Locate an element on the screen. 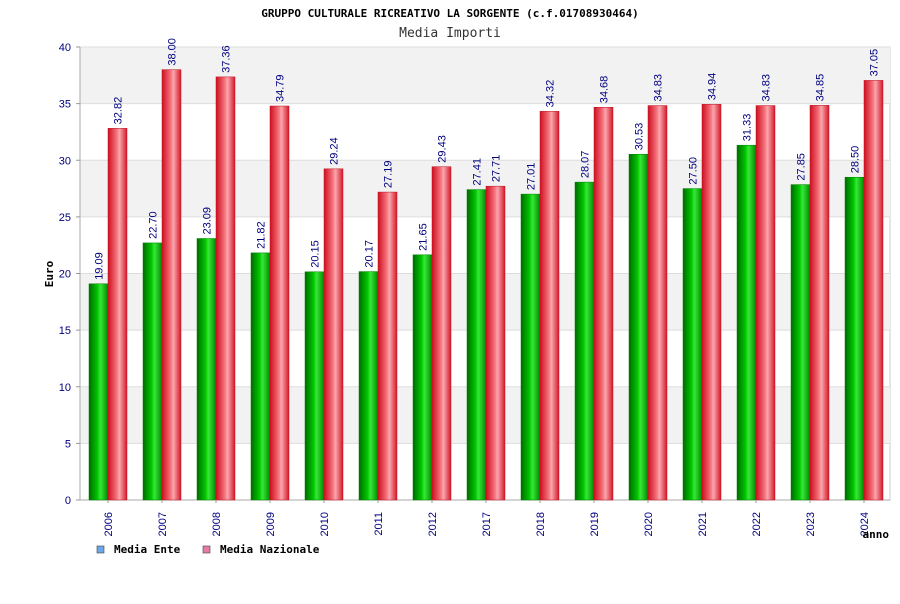 This screenshot has width=900, height=604. bar-value-label: 31.33 is located at coordinates (748, 128).